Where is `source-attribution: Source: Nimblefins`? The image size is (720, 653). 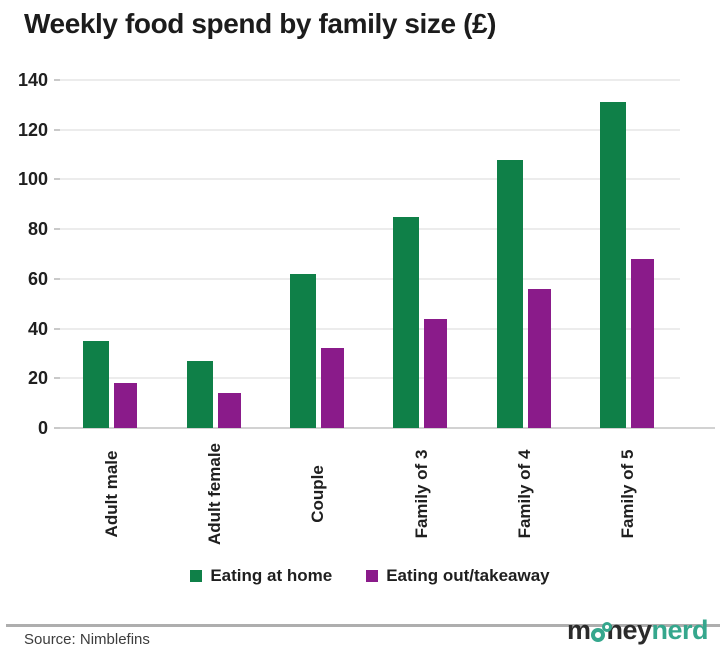 source-attribution: Source: Nimblefins is located at coordinates (87, 639).